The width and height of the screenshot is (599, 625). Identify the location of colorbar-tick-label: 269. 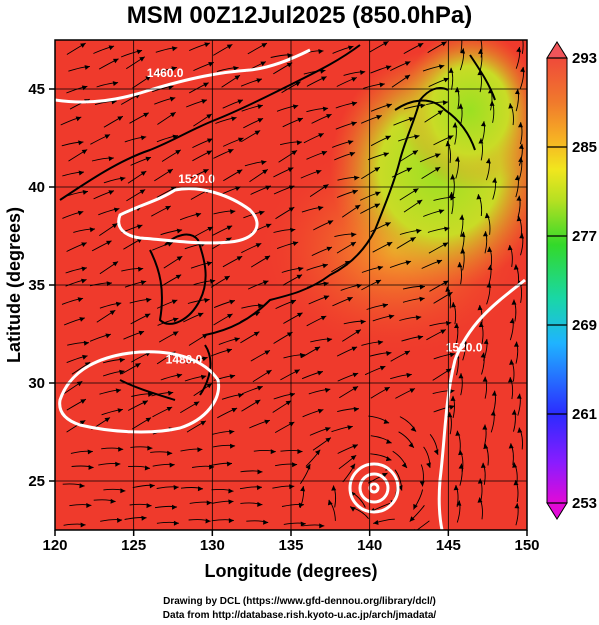
(584, 325).